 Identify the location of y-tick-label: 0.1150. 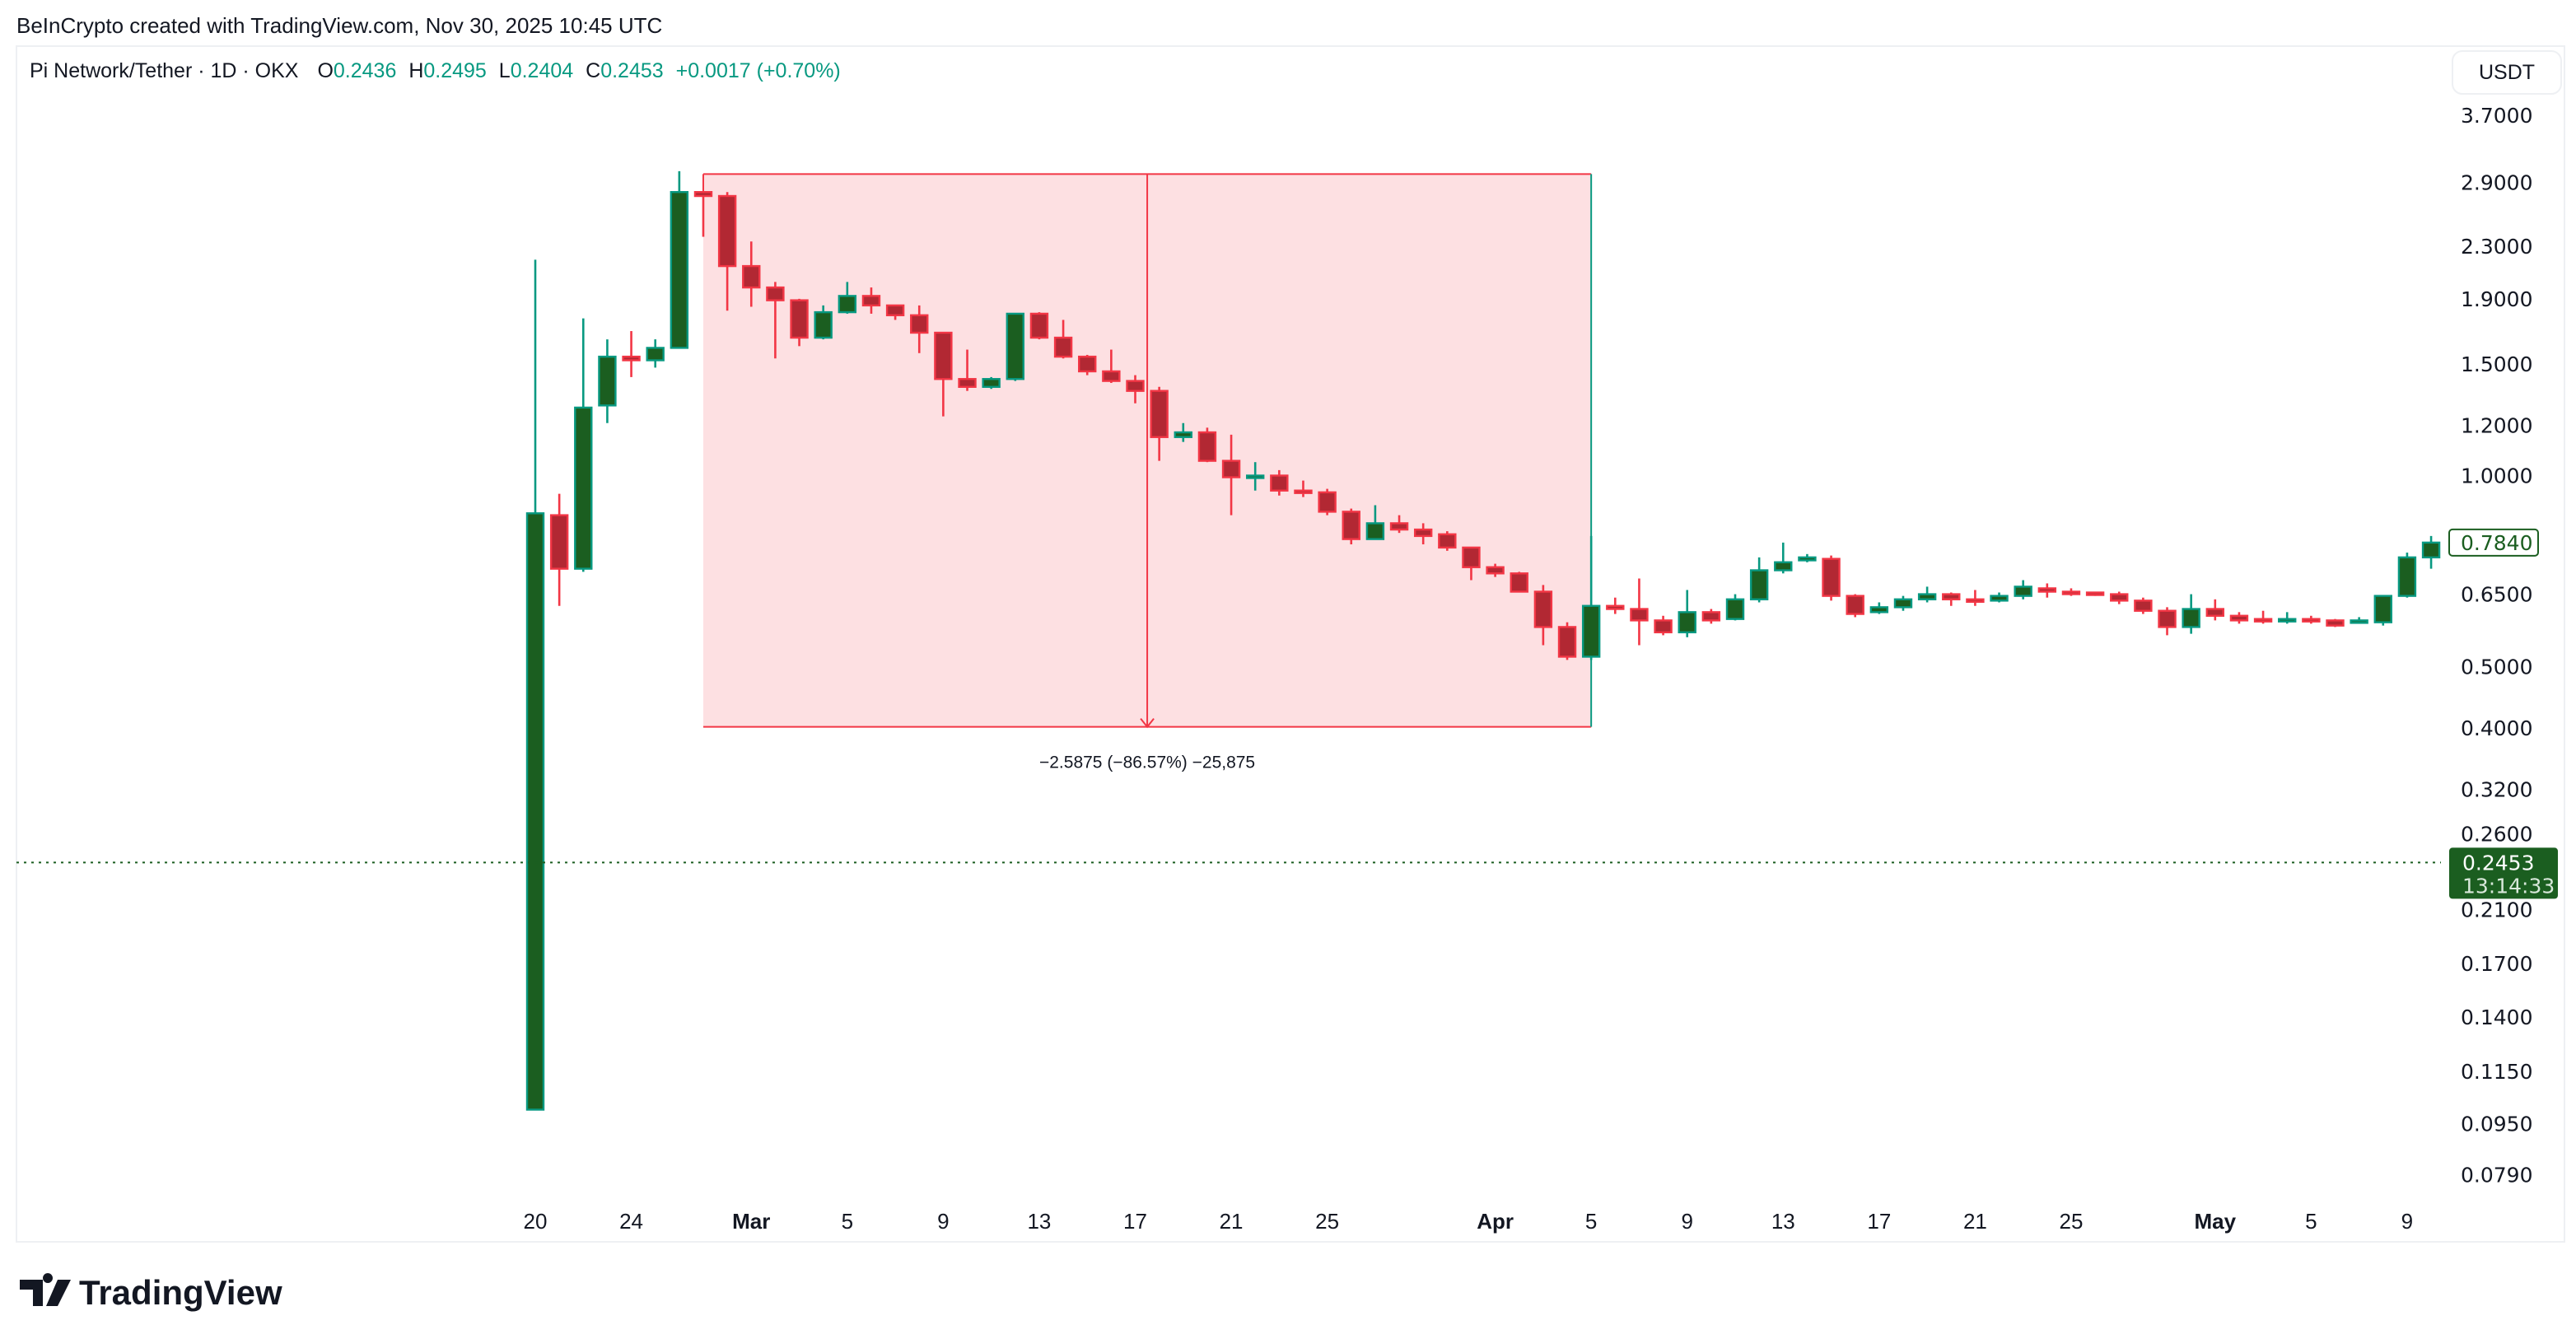
(2496, 1072).